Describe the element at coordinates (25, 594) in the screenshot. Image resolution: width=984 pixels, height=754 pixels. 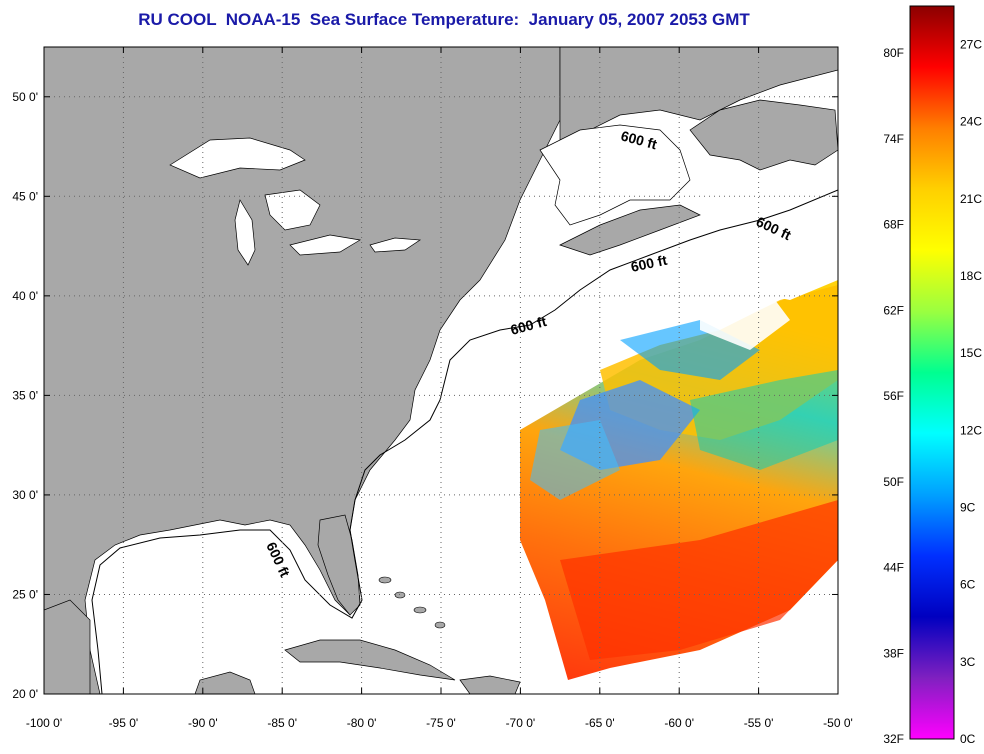
I see `lat-tick-label: 25 0'` at that location.